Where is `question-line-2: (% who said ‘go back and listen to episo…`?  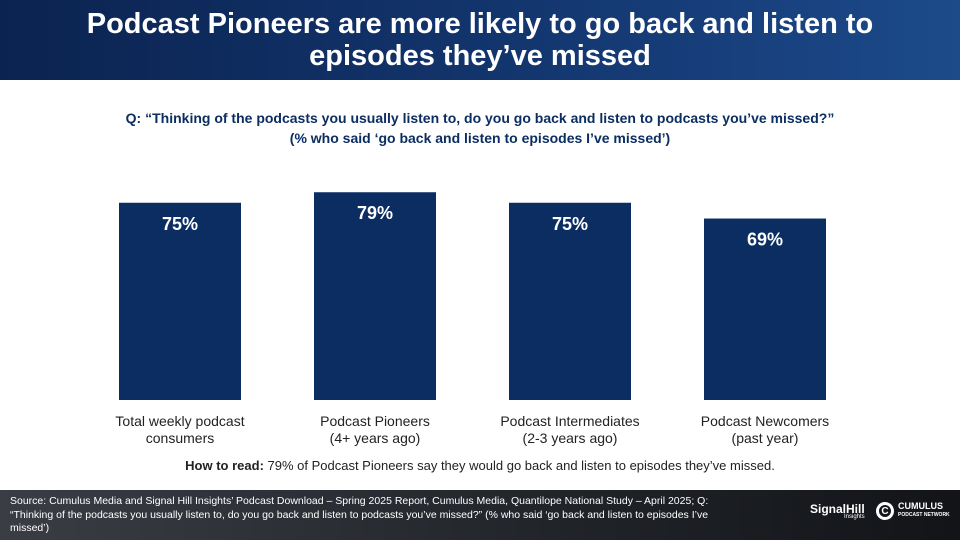
question-line-2: (% who said ‘go back and listen to episo… is located at coordinates (480, 138).